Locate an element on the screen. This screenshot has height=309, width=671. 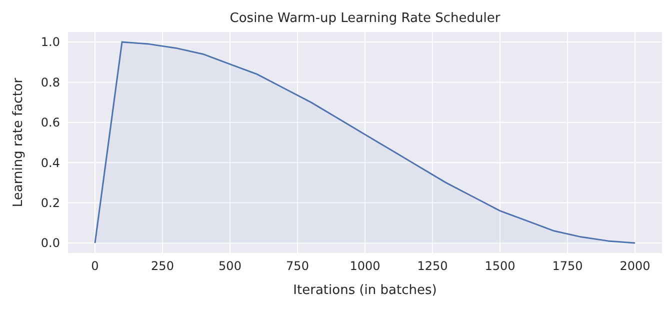
x-tick-label: 1250 is located at coordinates (432, 266).